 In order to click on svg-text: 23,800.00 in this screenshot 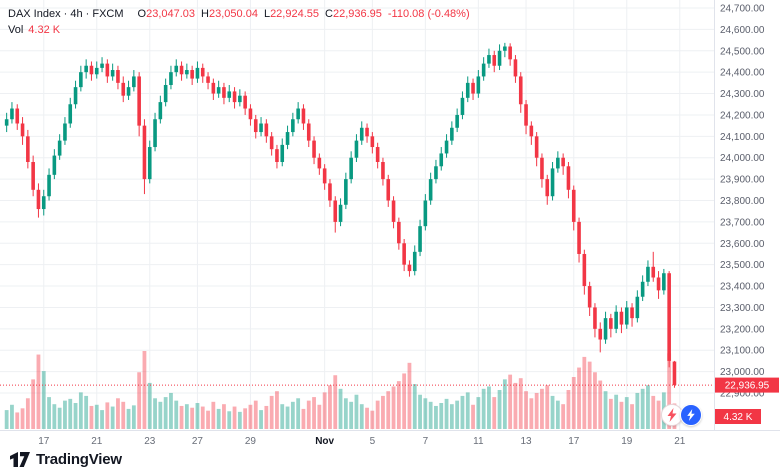, I will do `click(742, 201)`.